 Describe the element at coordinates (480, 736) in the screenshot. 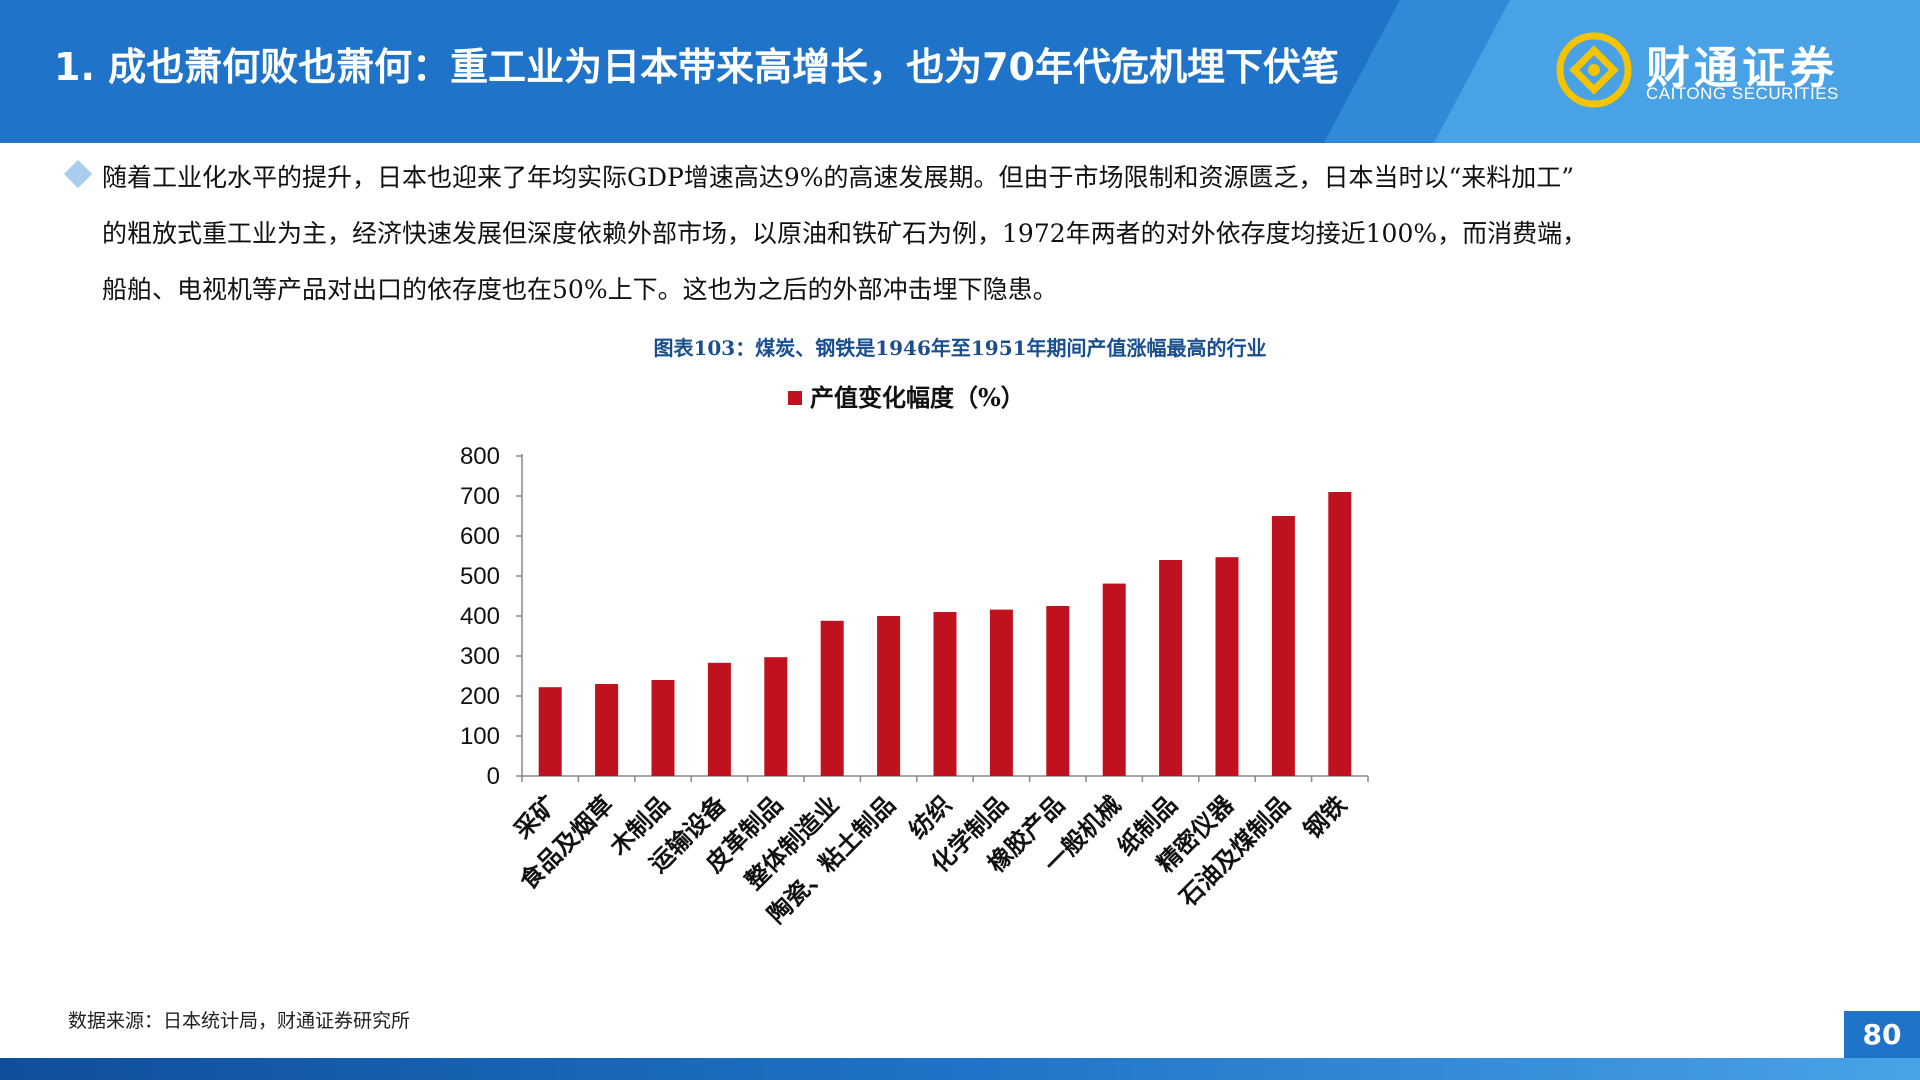

I see `y-tick-label: 100` at that location.